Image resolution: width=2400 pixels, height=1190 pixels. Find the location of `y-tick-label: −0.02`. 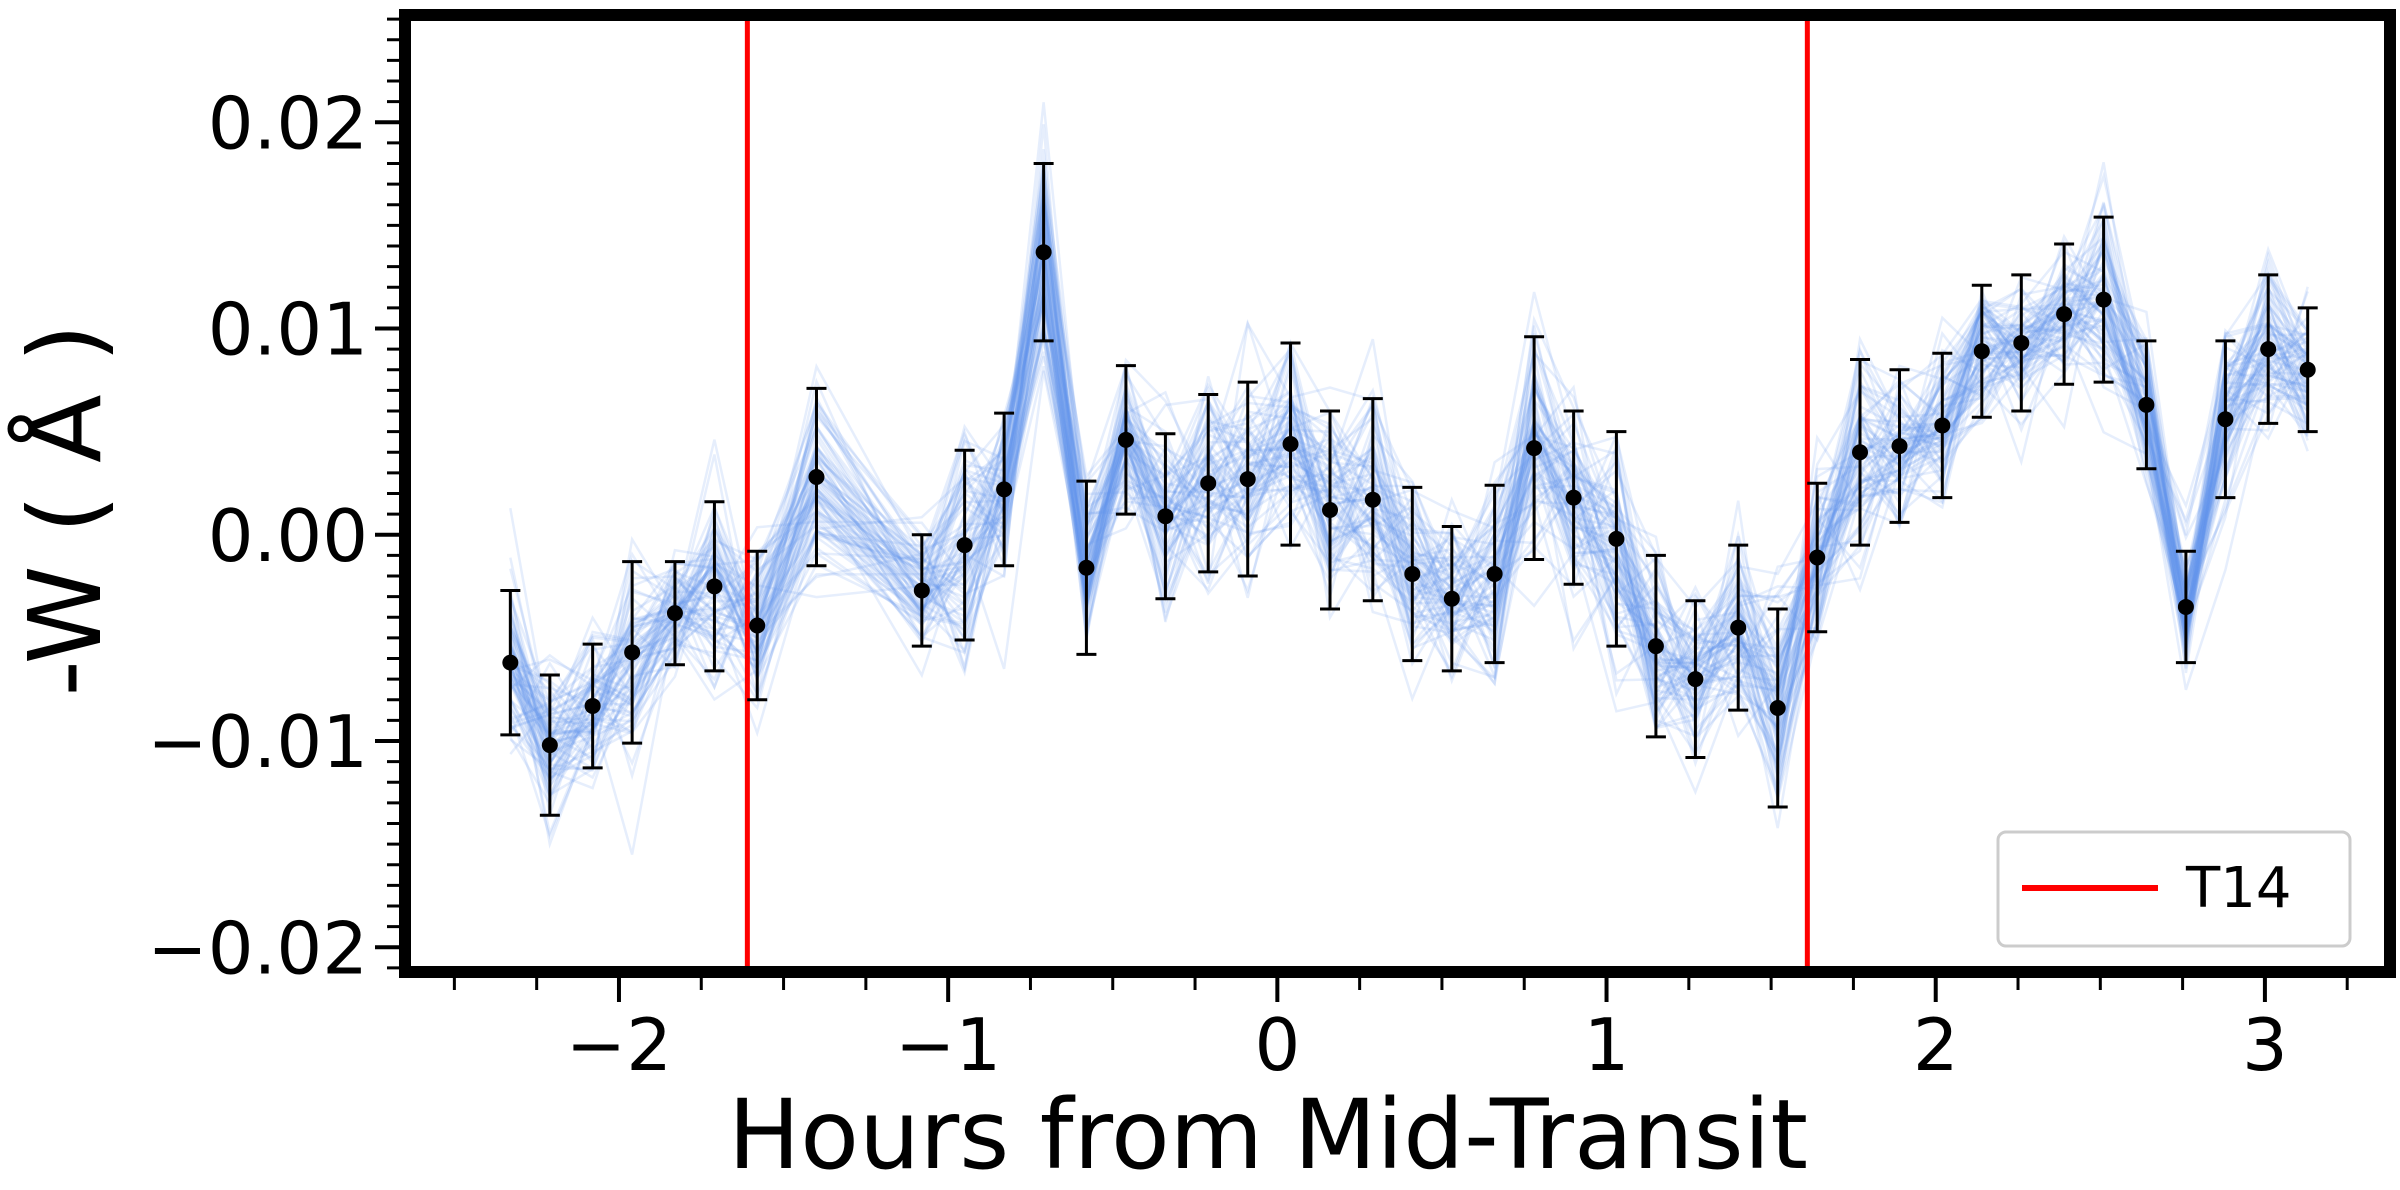

y-tick-label: −0.02 is located at coordinates (257, 948).